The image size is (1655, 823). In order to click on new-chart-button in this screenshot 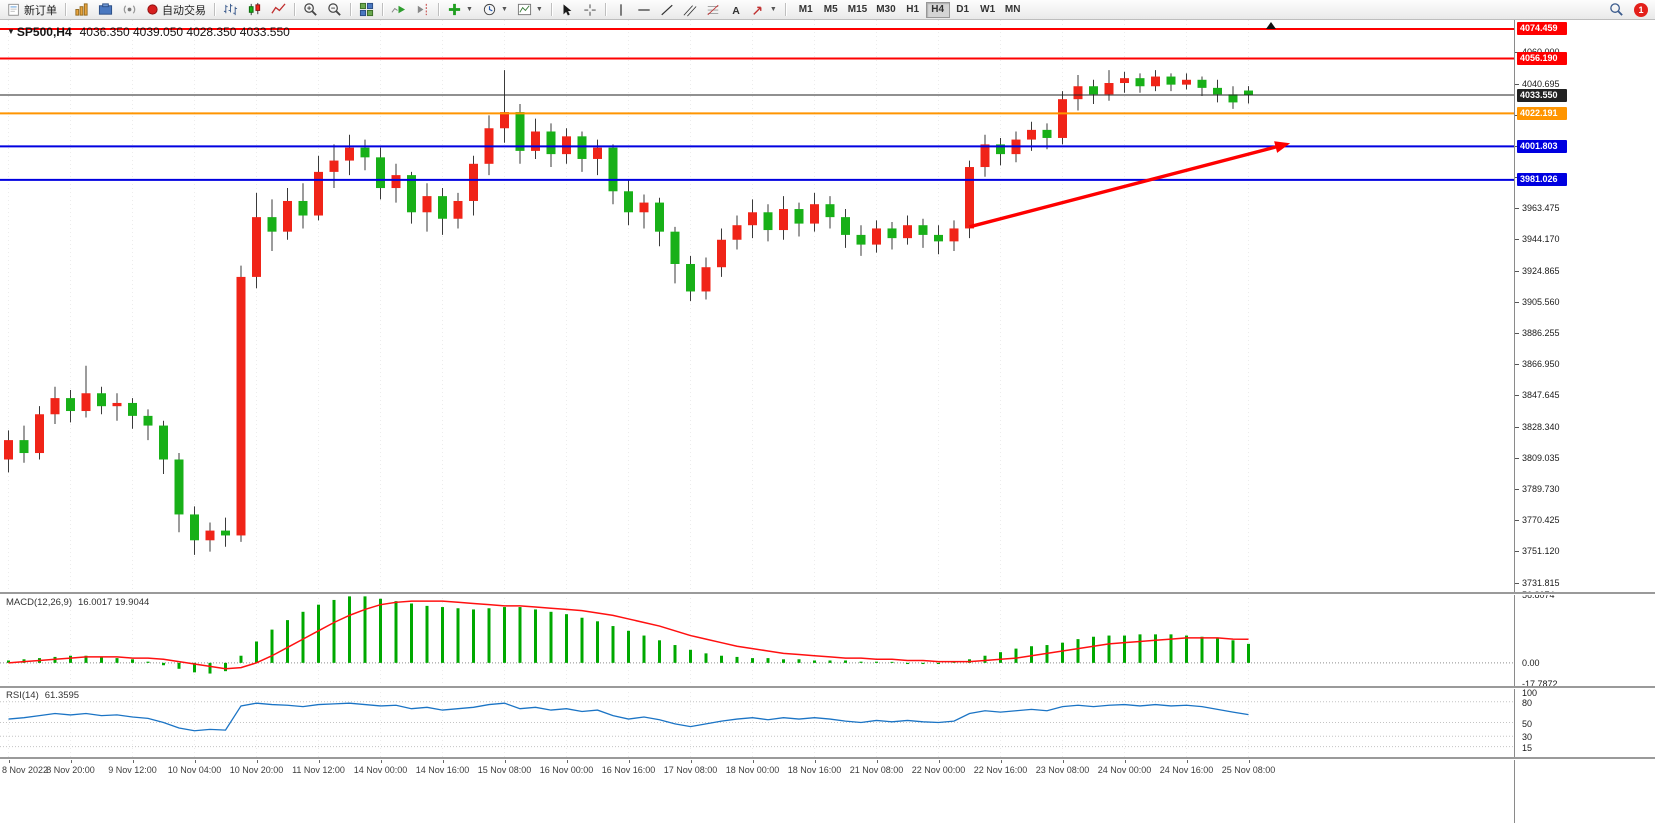, I will do `click(81, 9)`.